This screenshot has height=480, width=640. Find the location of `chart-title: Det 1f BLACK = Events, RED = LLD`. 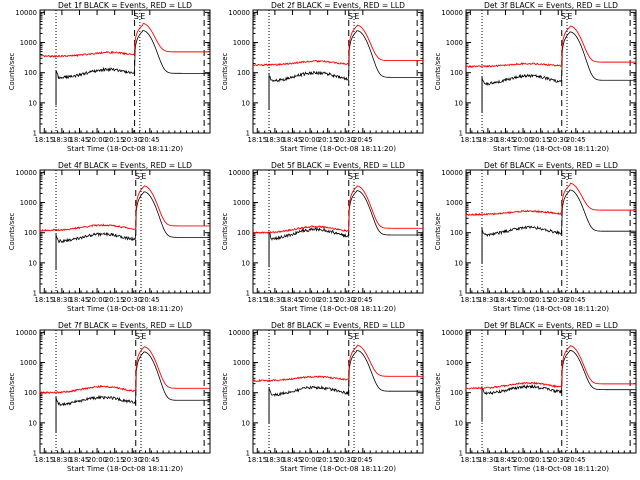

chart-title: Det 1f BLACK = Events, RED = LLD is located at coordinates (125, 5).